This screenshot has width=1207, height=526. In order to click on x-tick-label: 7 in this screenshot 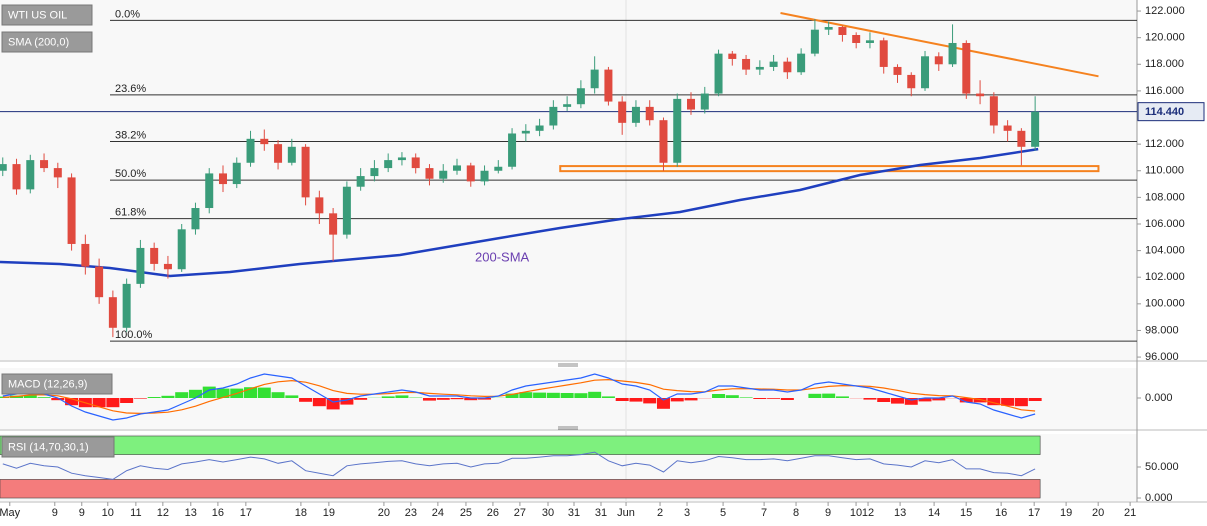, I will do `click(764, 513)`.